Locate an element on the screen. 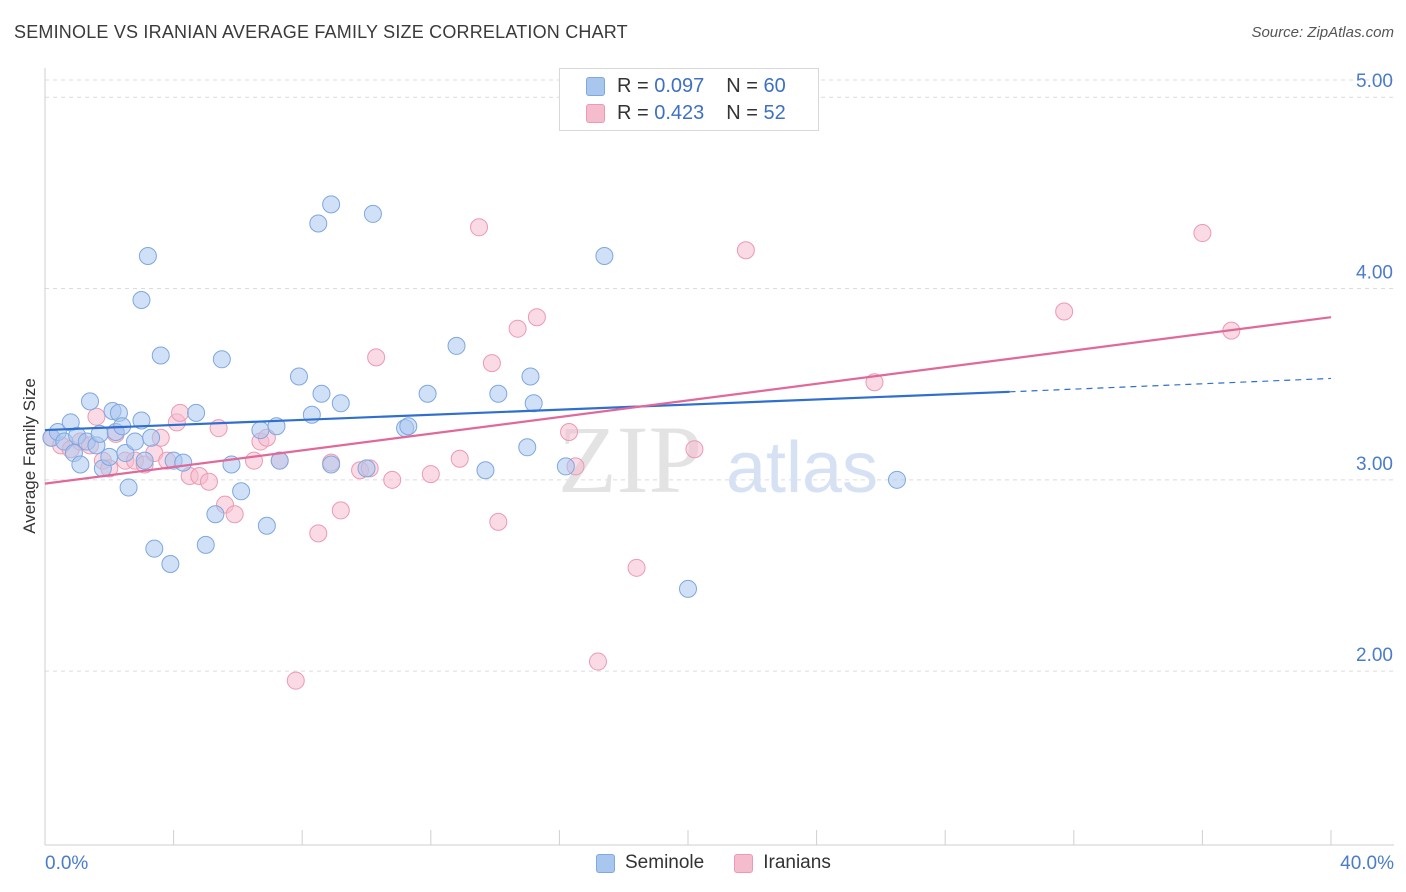 The width and height of the screenshot is (1406, 892). iranians-n-value: 52 is located at coordinates (774, 112).